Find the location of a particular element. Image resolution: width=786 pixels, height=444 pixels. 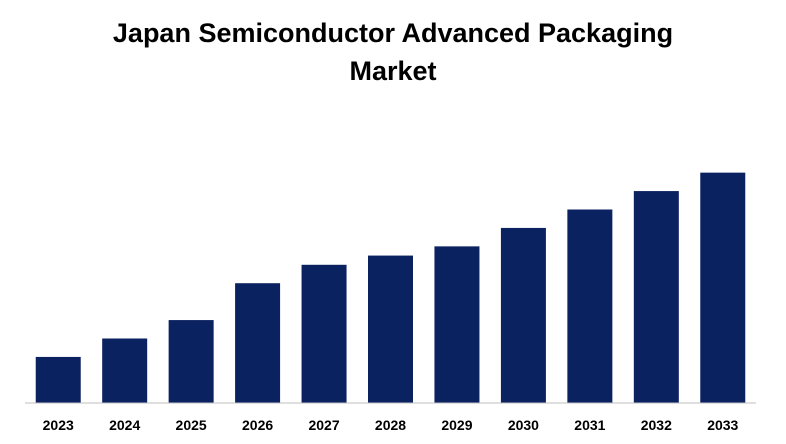

bar-2030 is located at coordinates (523, 315).